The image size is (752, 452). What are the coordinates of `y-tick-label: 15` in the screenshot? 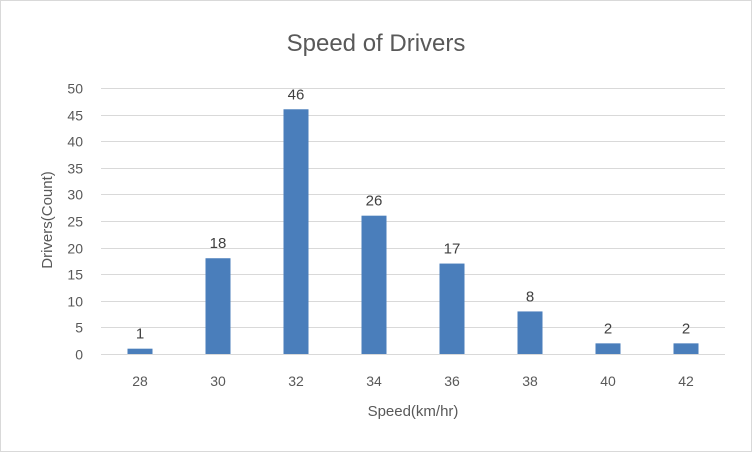 It's located at (75, 275).